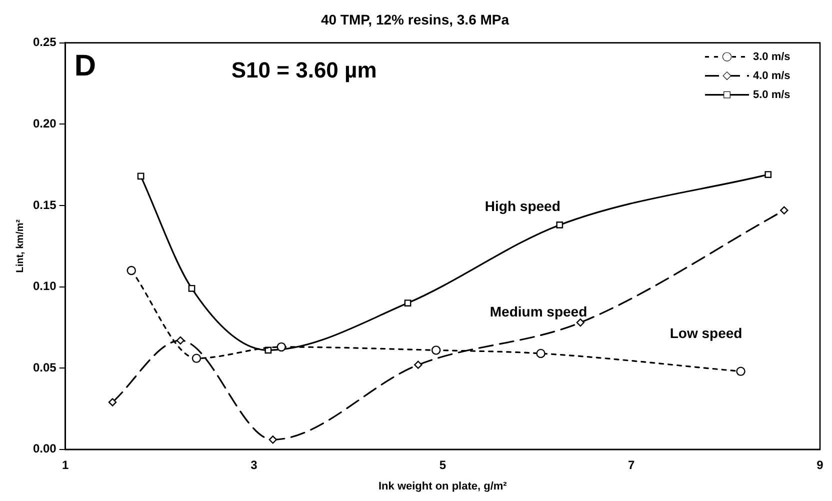 Image resolution: width=832 pixels, height=501 pixels. Describe the element at coordinates (415, 19) in the screenshot. I see `chart-title: 40 TMP, 12% resins, 3.6 MPa` at that location.